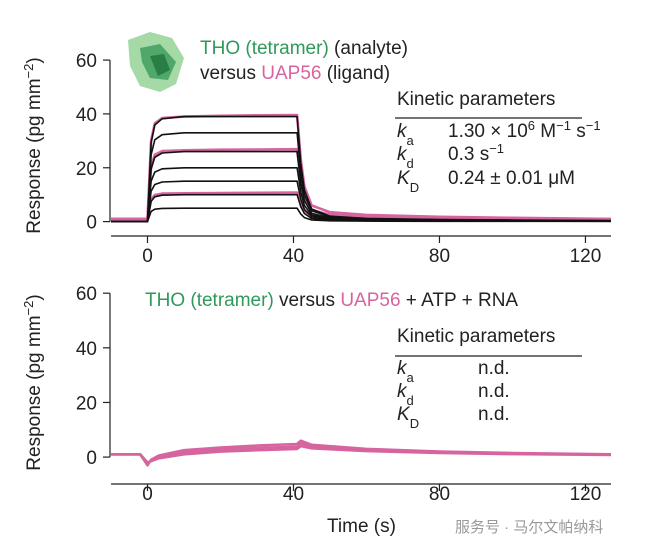  I want to click on kinetic-value: 0.24 ± 0.01 μM, so click(511, 178).